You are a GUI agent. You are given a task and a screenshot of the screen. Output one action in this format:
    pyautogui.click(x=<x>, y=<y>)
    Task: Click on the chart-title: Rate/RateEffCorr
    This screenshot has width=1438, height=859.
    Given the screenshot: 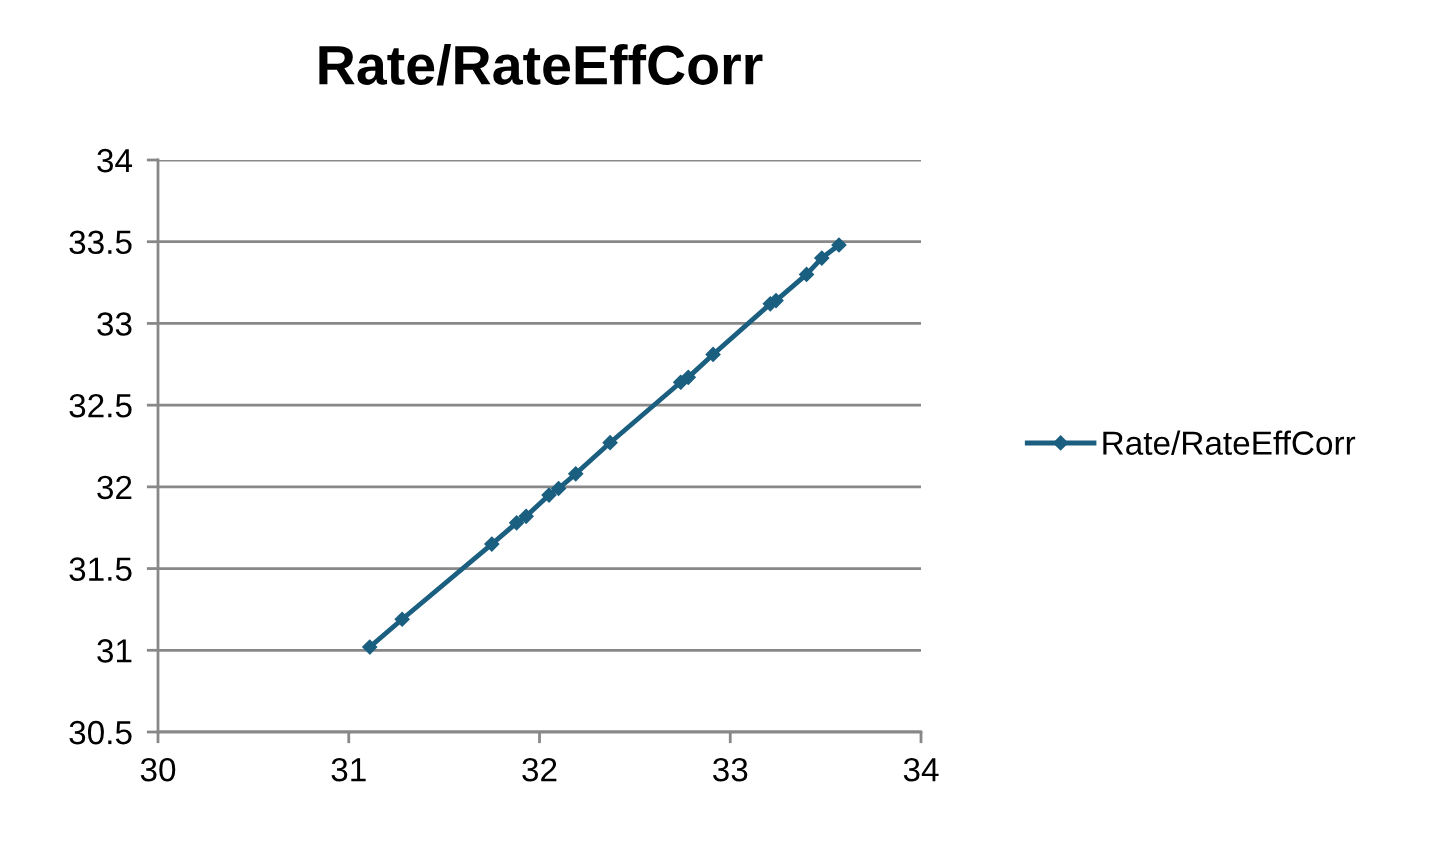 What is the action you would take?
    pyautogui.click(x=541, y=65)
    